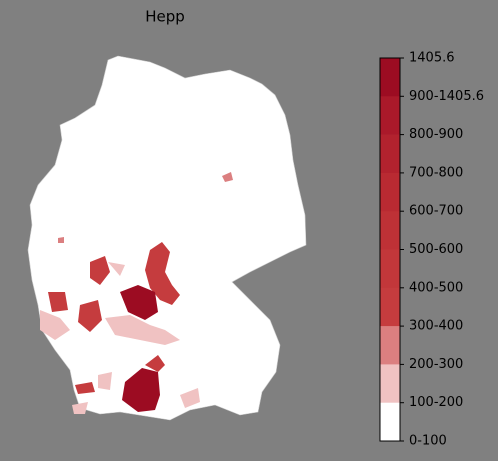  What do you see at coordinates (436, 402) in the screenshot?
I see `colorbar-label: 100-200` at bounding box center [436, 402].